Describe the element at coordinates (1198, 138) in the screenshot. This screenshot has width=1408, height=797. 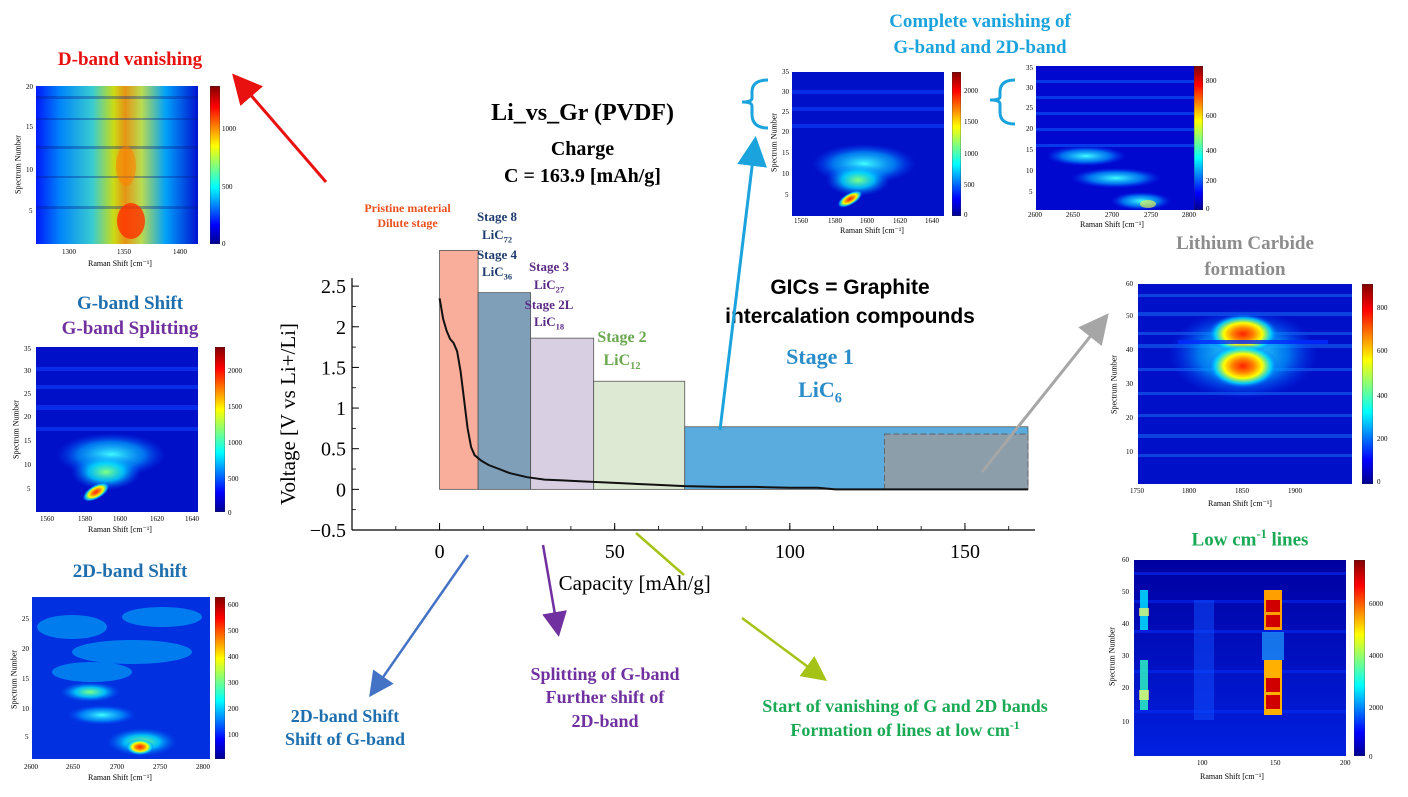
I see `colorbar-top-2d` at that location.